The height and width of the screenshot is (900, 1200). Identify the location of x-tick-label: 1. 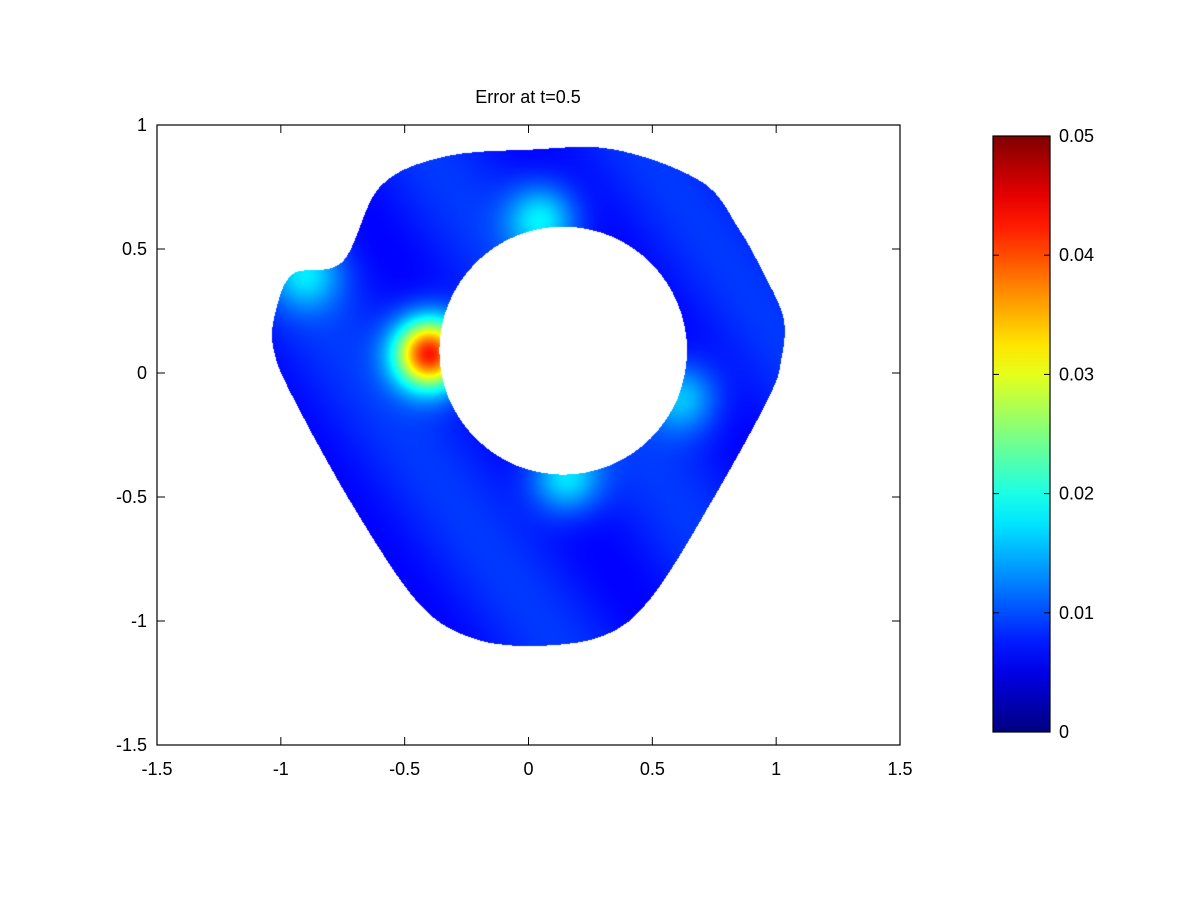
(776, 769).